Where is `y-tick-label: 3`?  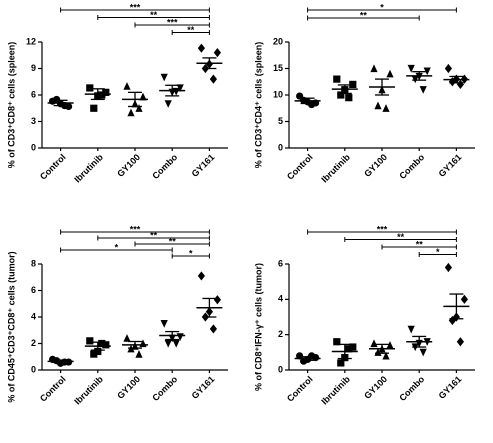
y-tick-label: 3 is located at coordinates (33, 121).